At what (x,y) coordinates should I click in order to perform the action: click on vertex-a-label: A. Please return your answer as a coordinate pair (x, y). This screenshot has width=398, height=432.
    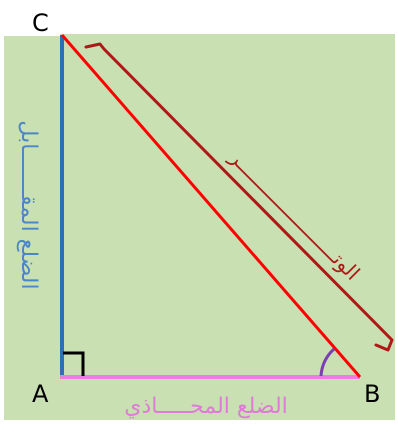
    Looking at the image, I should click on (40, 394).